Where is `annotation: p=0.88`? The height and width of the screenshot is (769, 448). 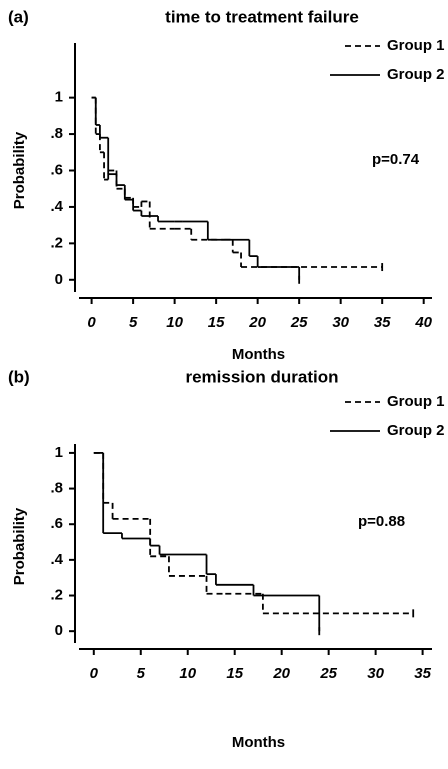
annotation: p=0.88 is located at coordinates (381, 521).